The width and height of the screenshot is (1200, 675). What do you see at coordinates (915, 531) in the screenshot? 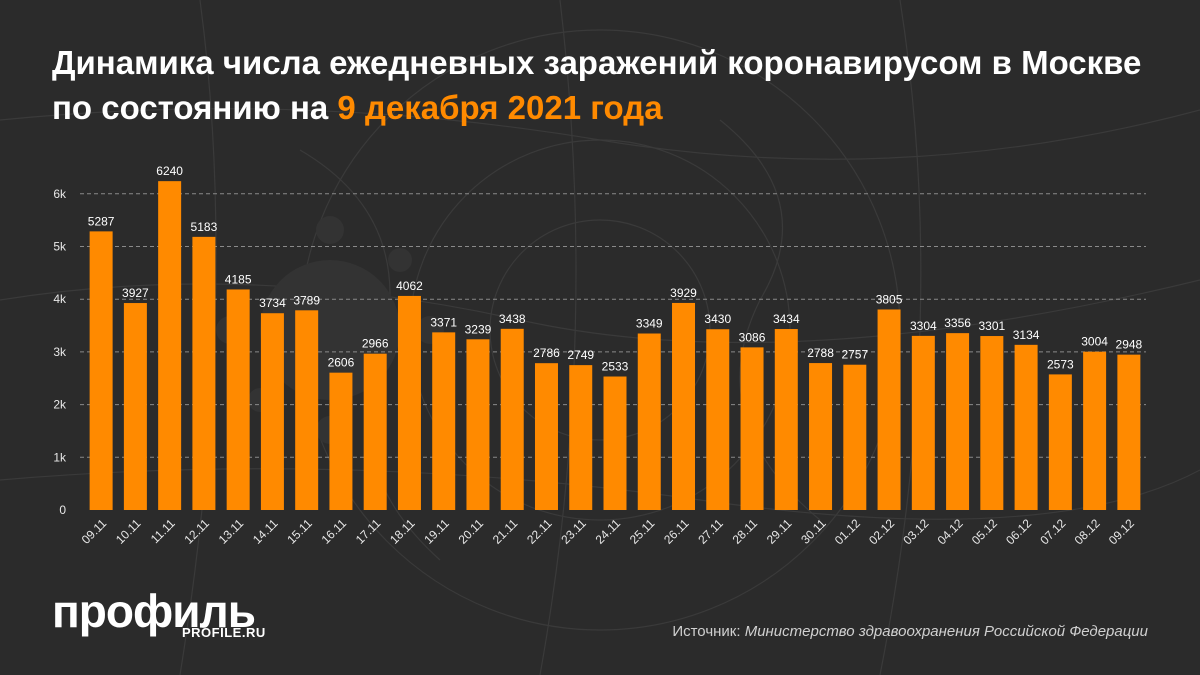
I see `x-tick-label: 03.12` at bounding box center [915, 531].